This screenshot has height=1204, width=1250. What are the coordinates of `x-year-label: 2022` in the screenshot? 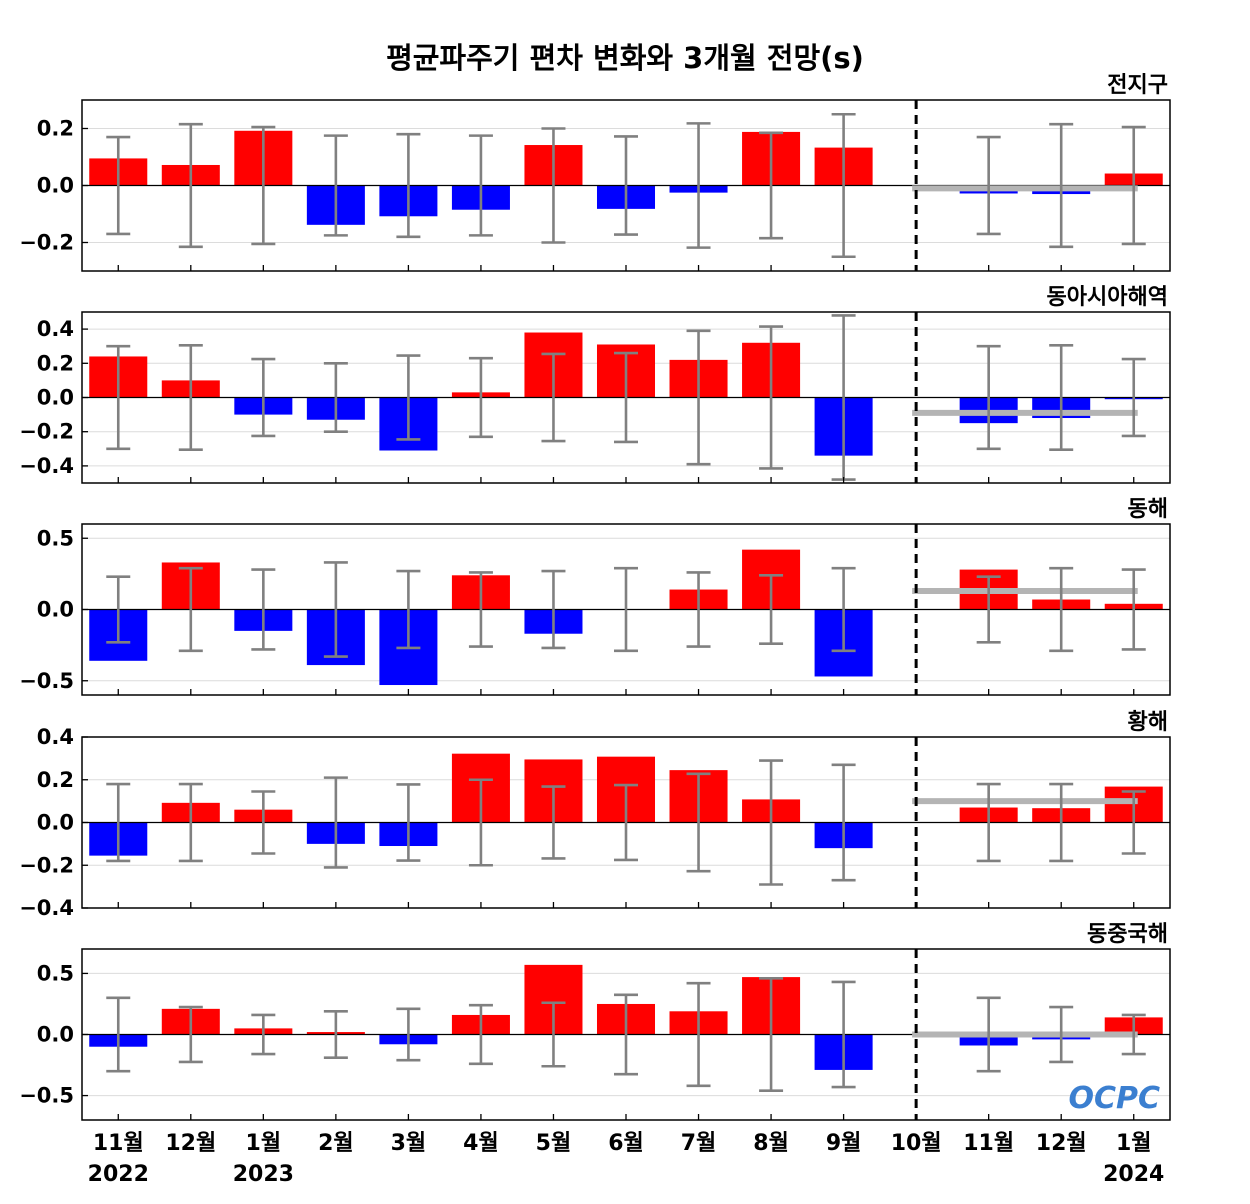 It's located at (118, 1174).